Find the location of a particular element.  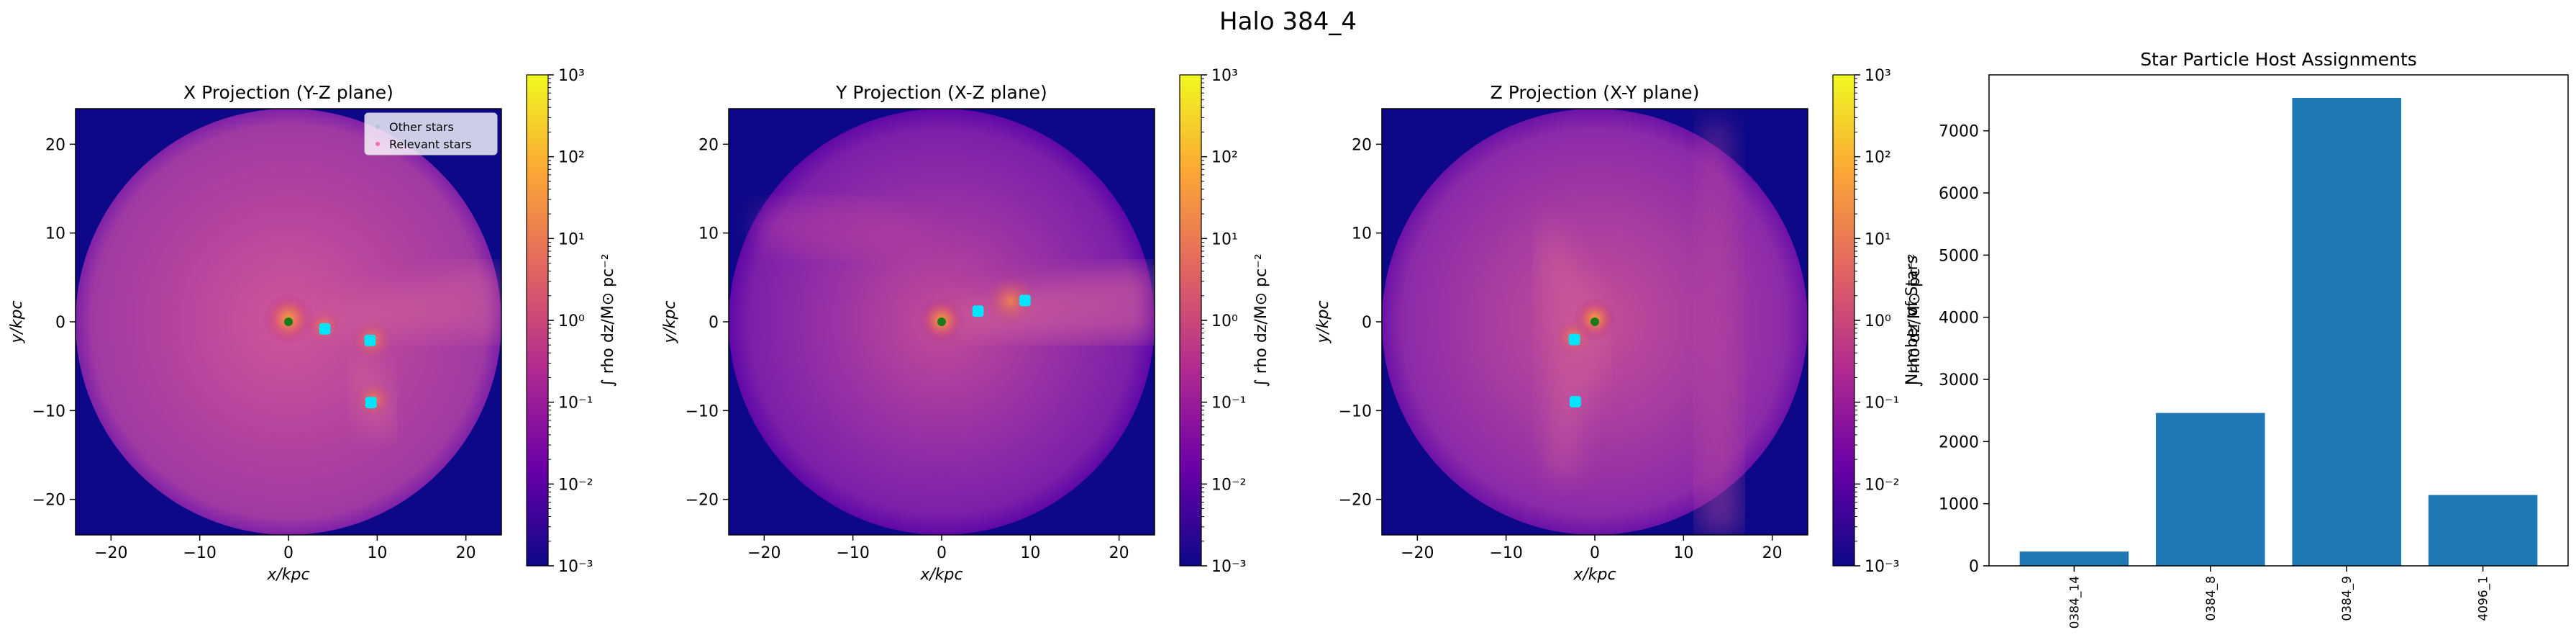

colorbar-tick-label: 10⁻² is located at coordinates (1882, 485).